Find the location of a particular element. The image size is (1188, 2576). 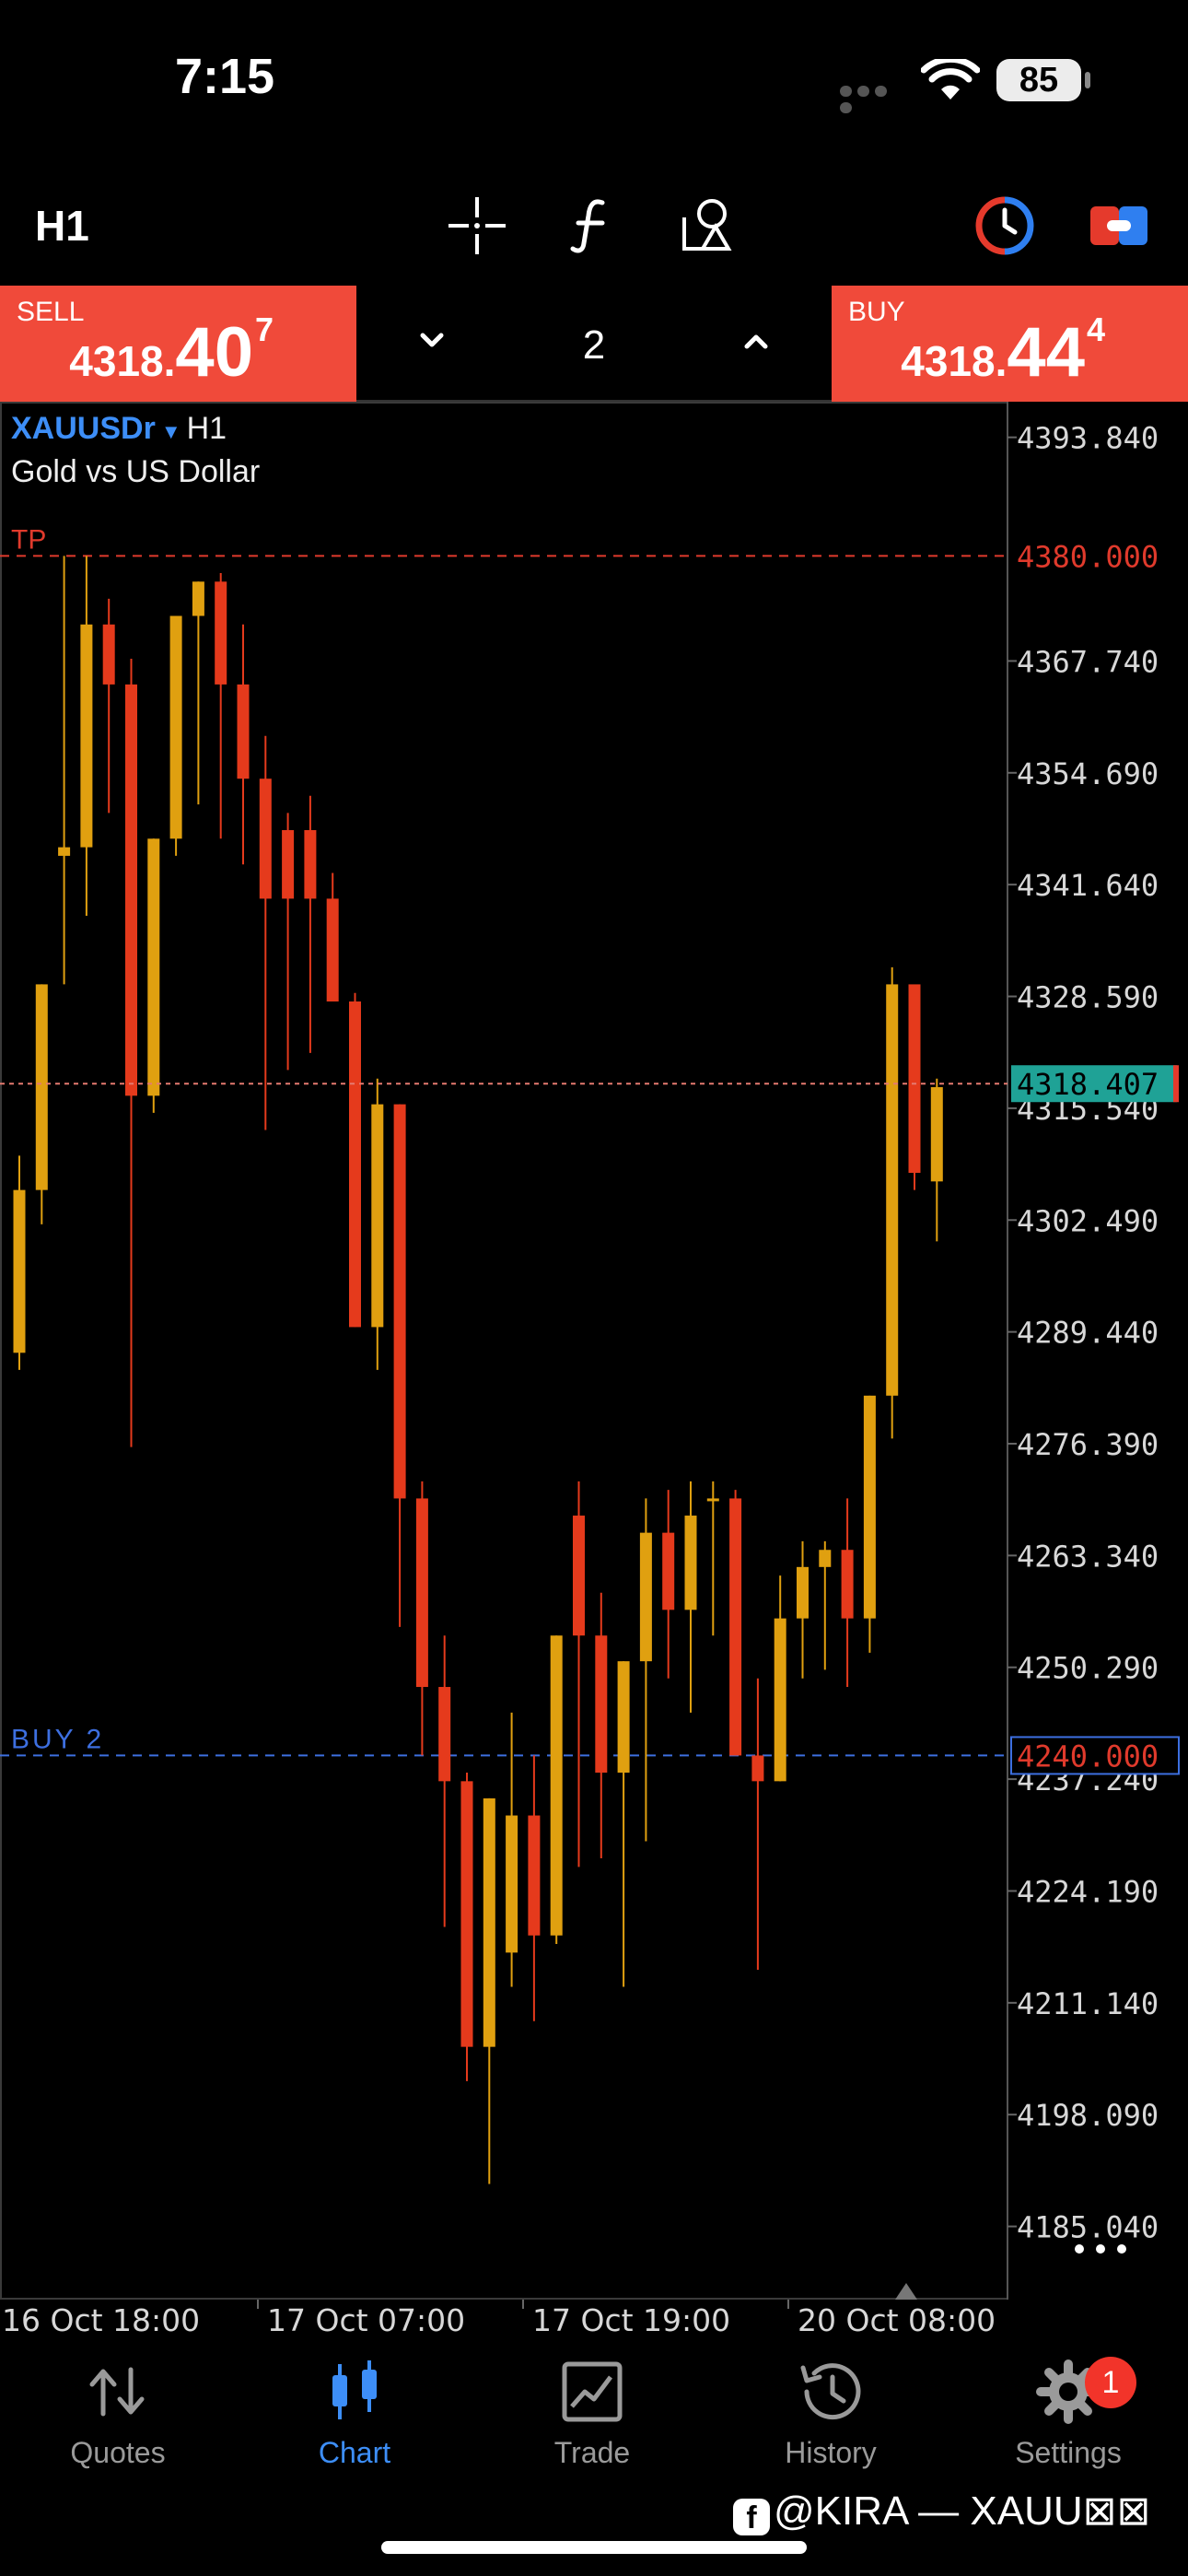

y-tick-label: 4224.190 is located at coordinates (1088, 1891).